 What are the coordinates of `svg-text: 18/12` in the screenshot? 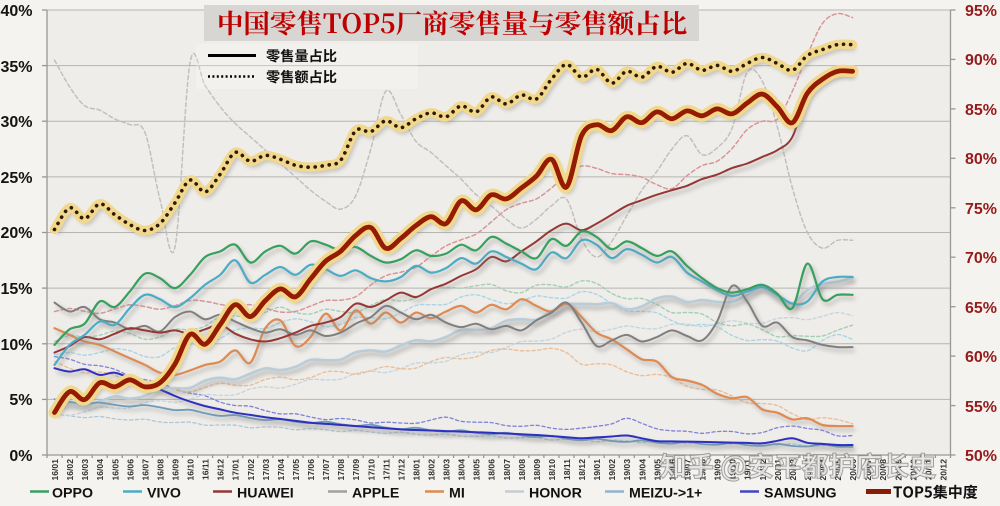 It's located at (582, 470).